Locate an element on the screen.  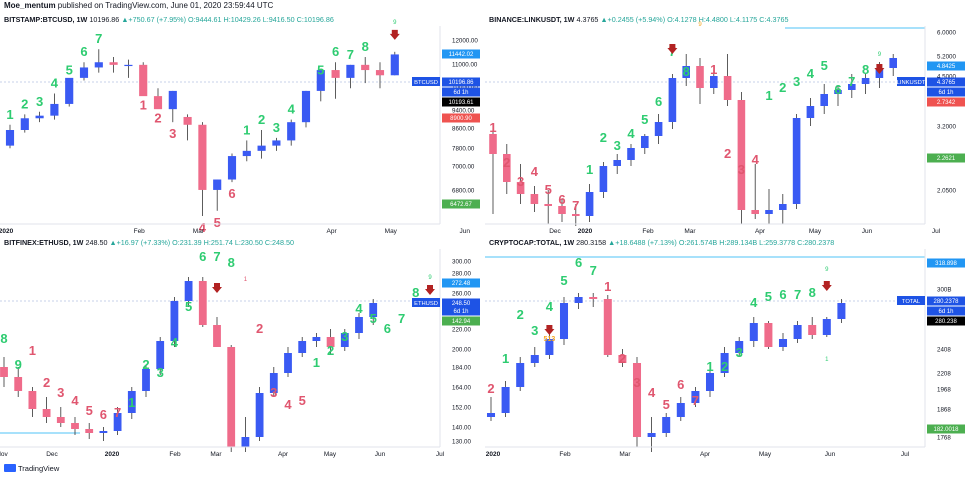
last-price: 10196.86 is located at coordinates (104, 19).